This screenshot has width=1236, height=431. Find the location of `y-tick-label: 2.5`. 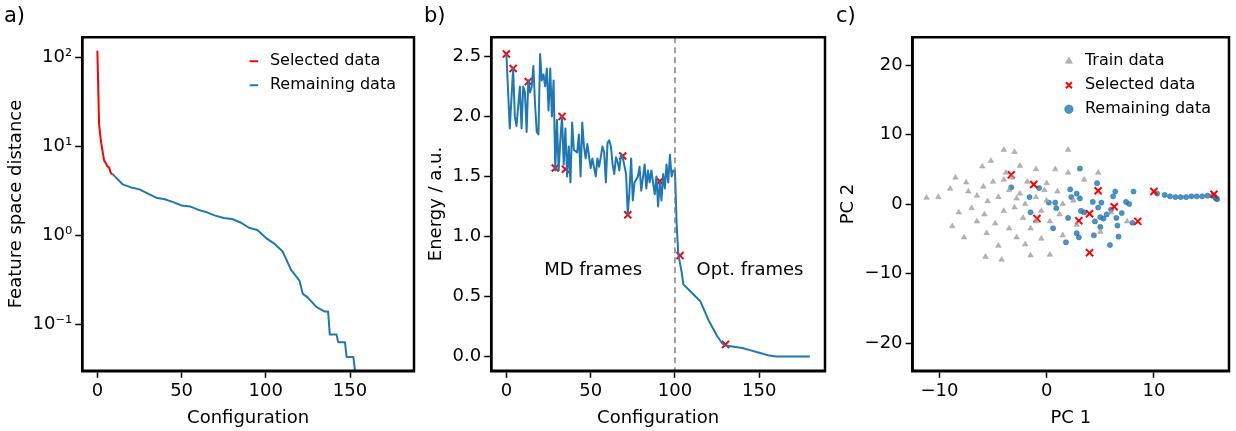

y-tick-label: 2.5 is located at coordinates (467, 55).